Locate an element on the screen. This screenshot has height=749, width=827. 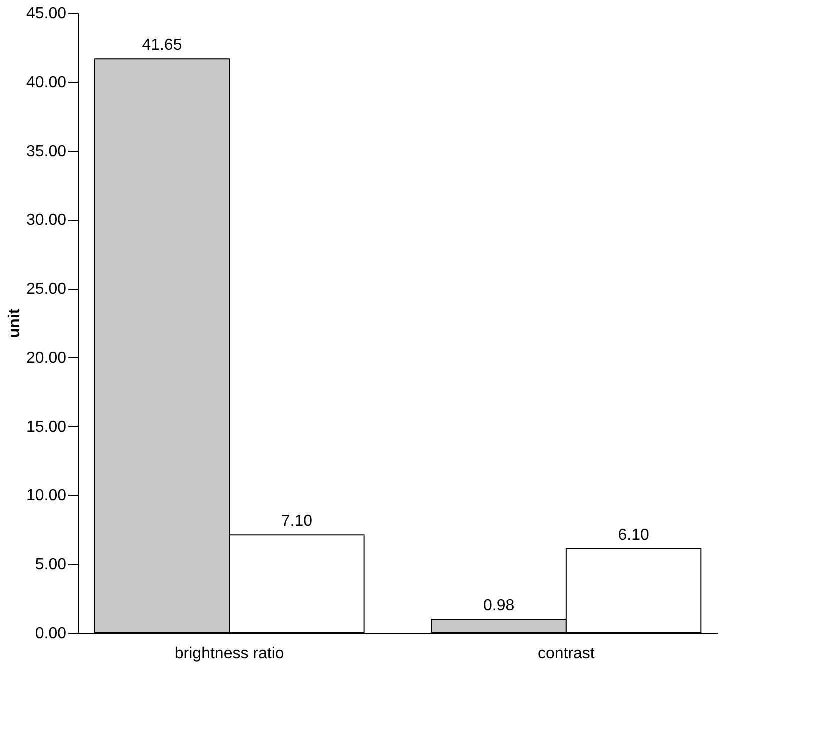
y-tick-label: 10.00 is located at coordinates (46, 496).